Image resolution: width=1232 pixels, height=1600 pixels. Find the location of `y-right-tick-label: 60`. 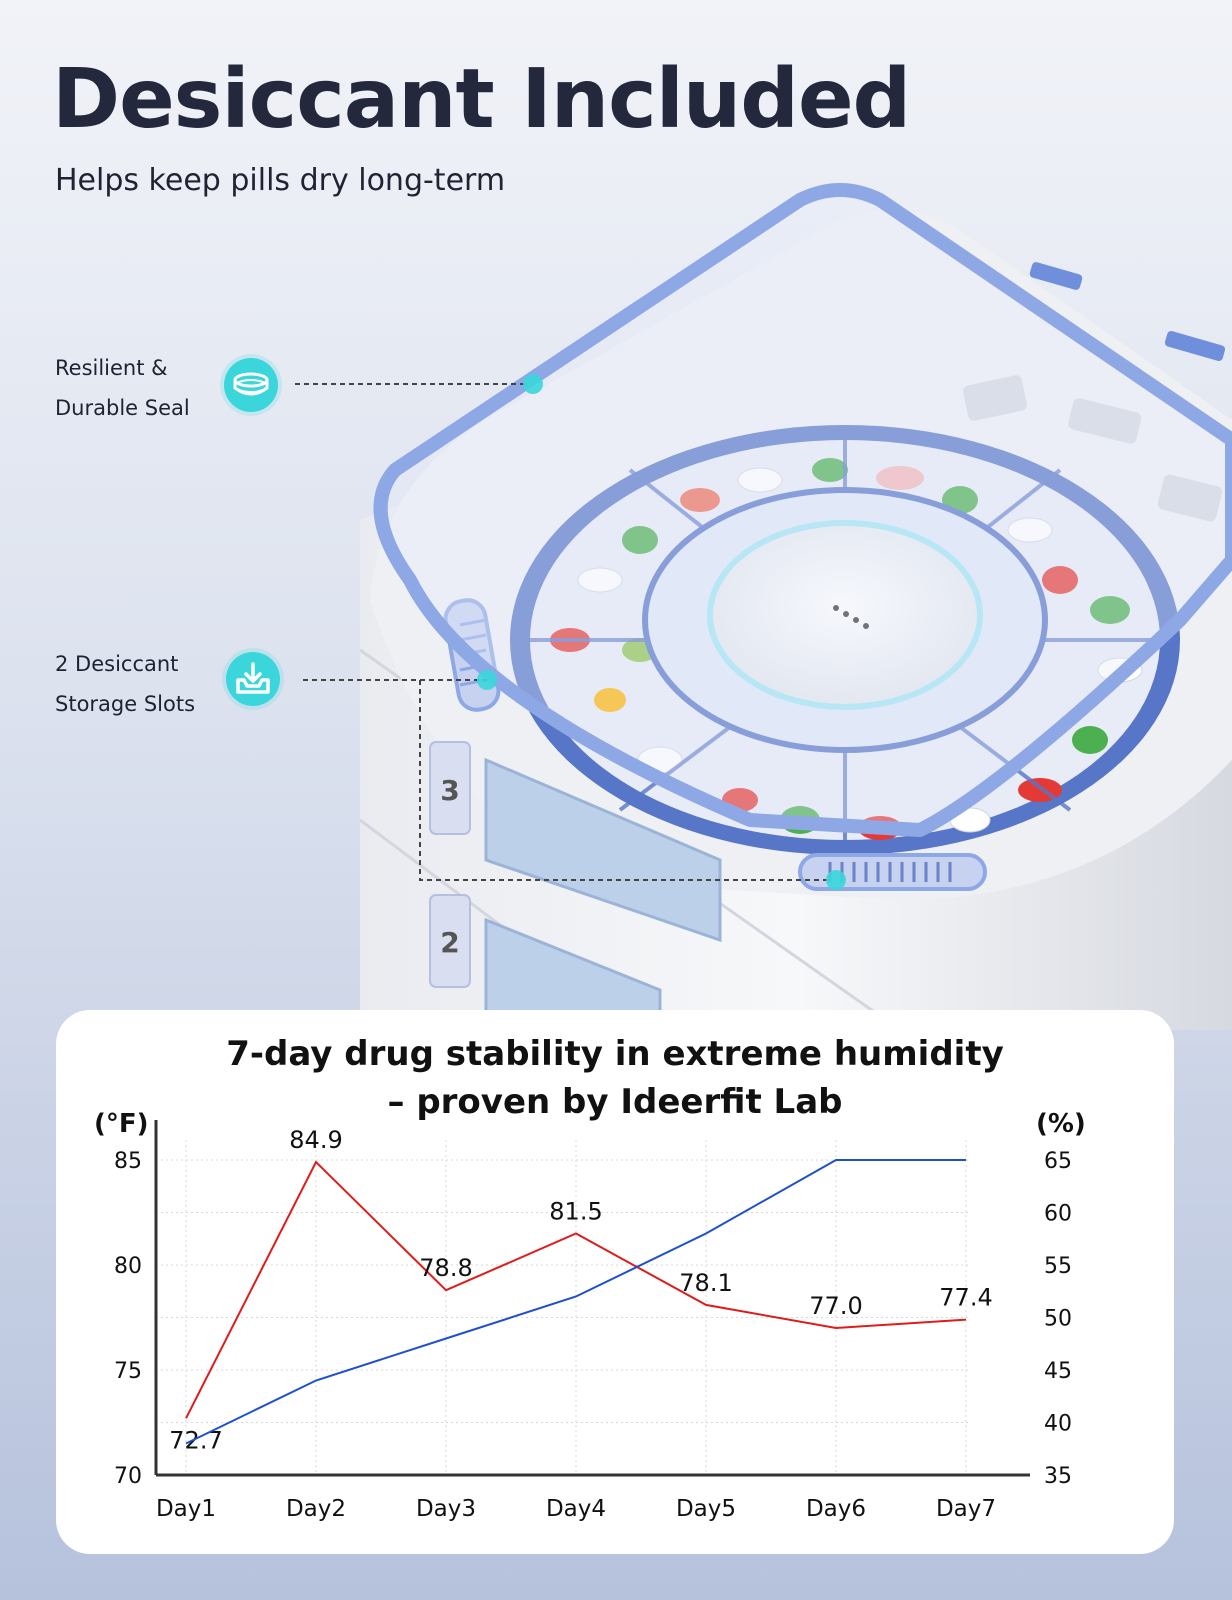

y-right-tick-label: 60 is located at coordinates (1058, 1214).